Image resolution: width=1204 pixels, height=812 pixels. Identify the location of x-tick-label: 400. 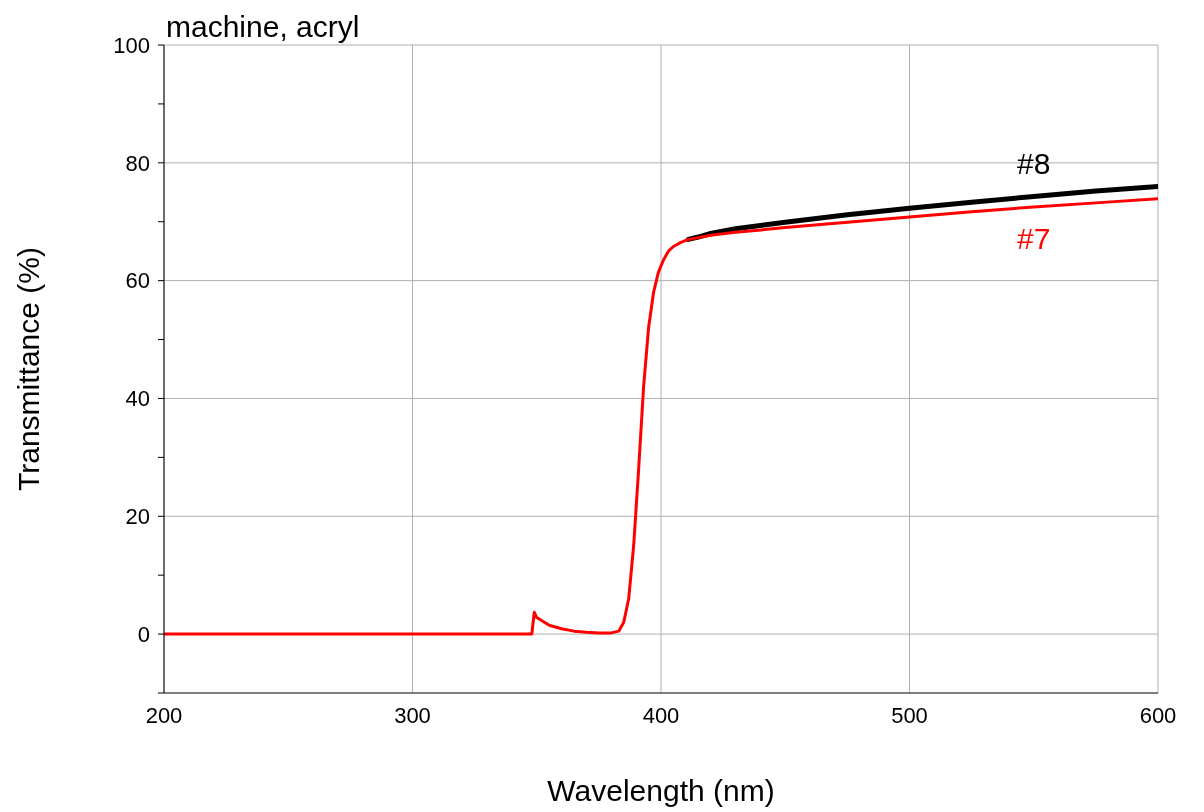
(661, 715).